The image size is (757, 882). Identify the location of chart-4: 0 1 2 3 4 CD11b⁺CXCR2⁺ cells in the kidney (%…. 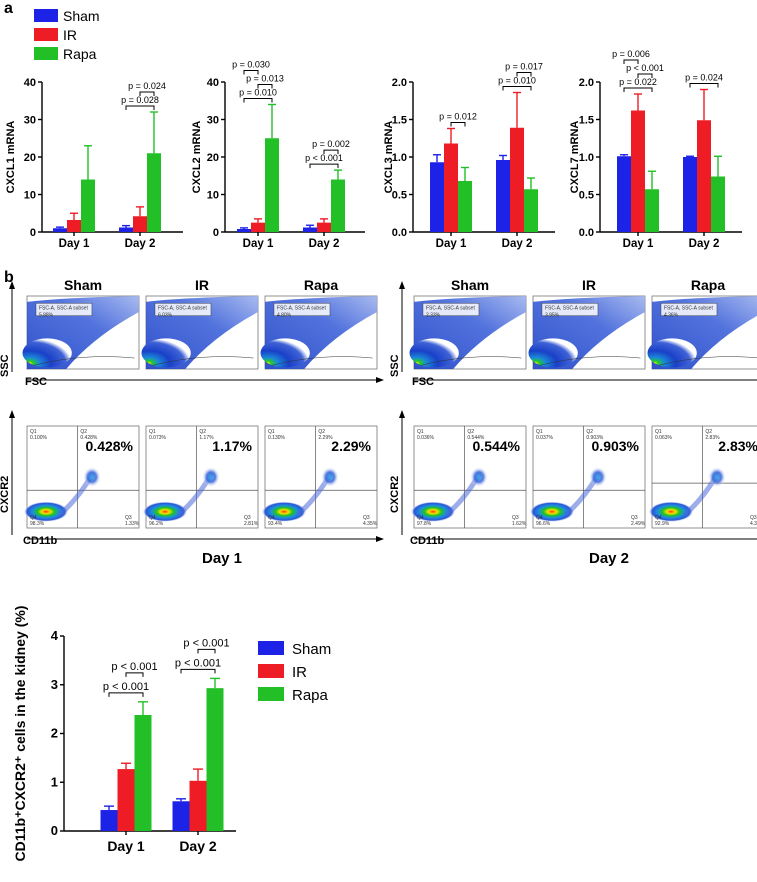
(124, 733).